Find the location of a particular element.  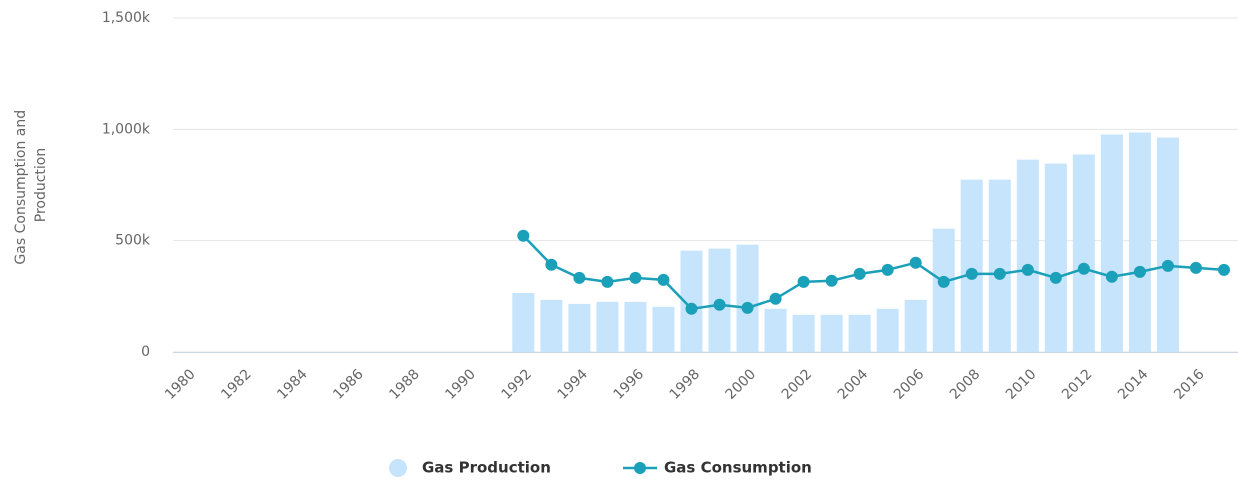

x-tick-label: 2006 is located at coordinates (909, 384).